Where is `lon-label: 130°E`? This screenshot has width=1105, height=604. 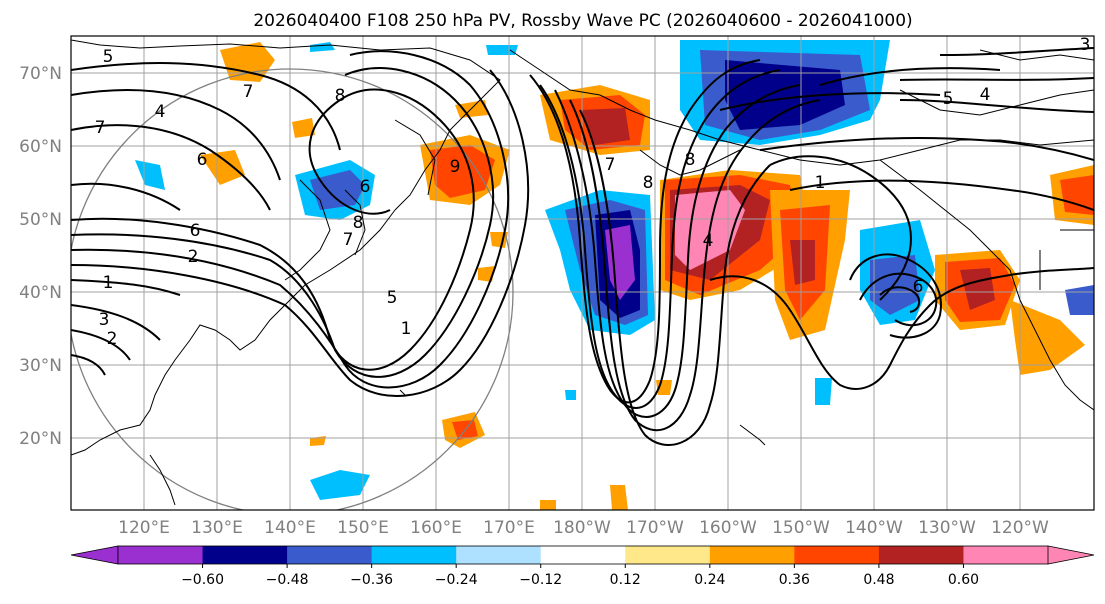
lon-label: 130°E is located at coordinates (217, 528).